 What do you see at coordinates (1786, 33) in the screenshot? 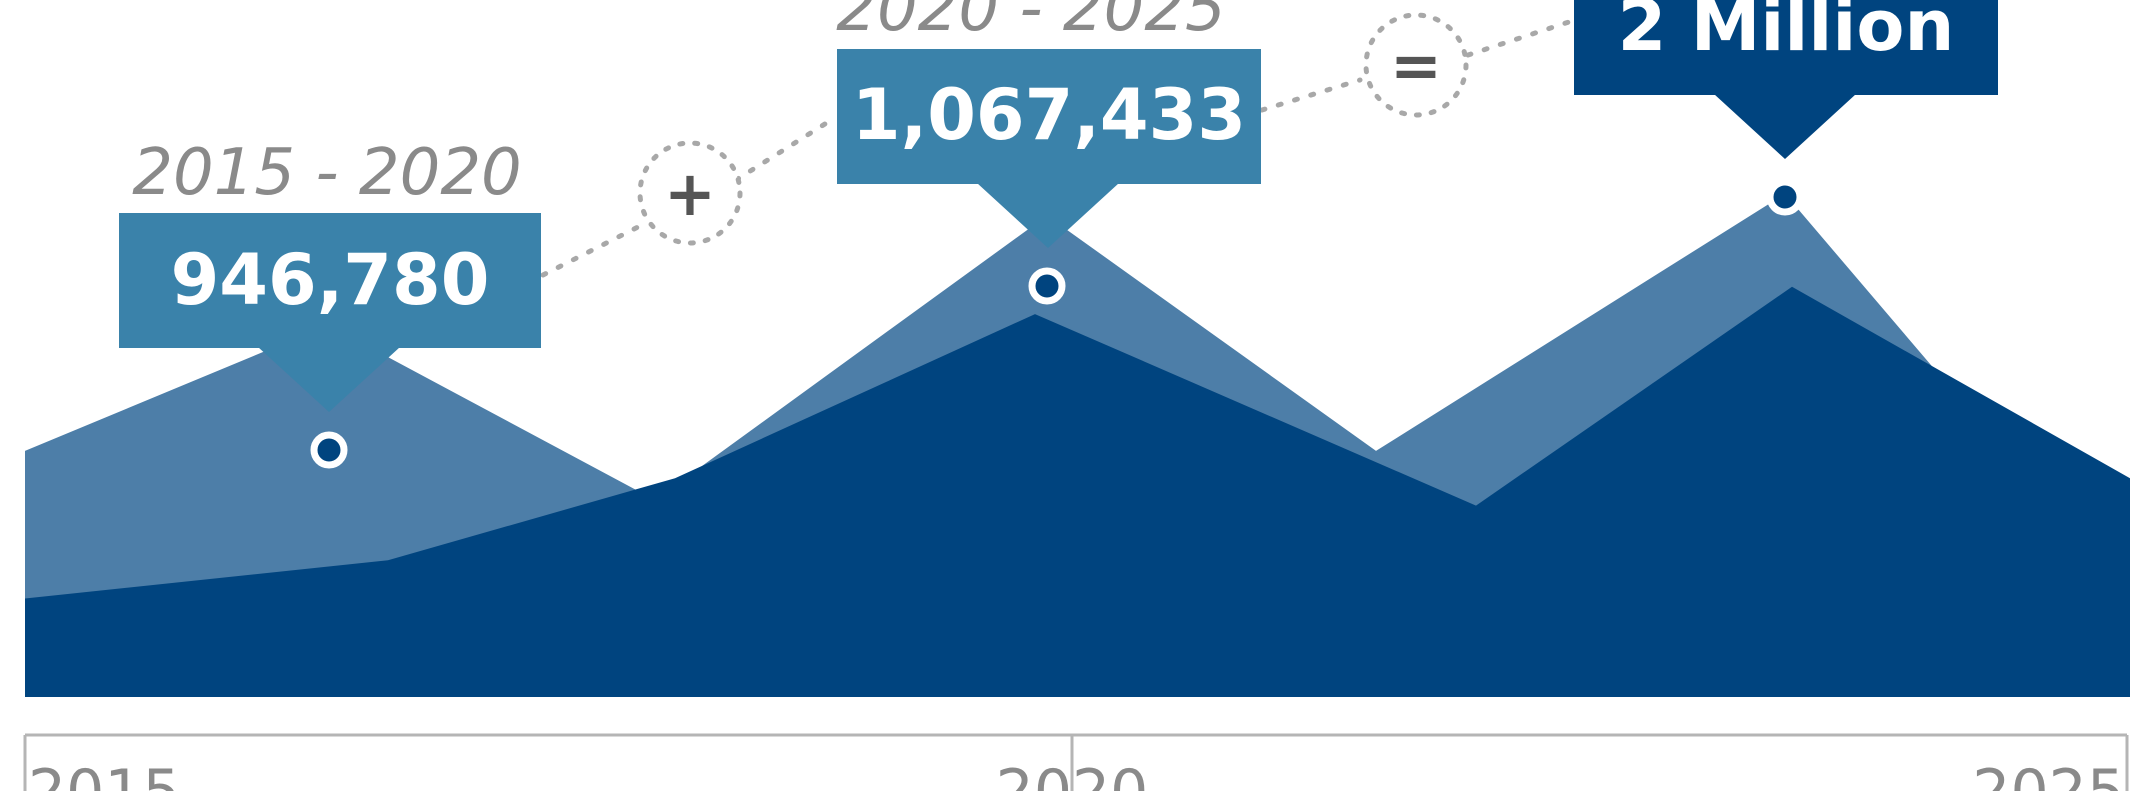
I see `value-label-3: 2 Million` at bounding box center [1786, 33].